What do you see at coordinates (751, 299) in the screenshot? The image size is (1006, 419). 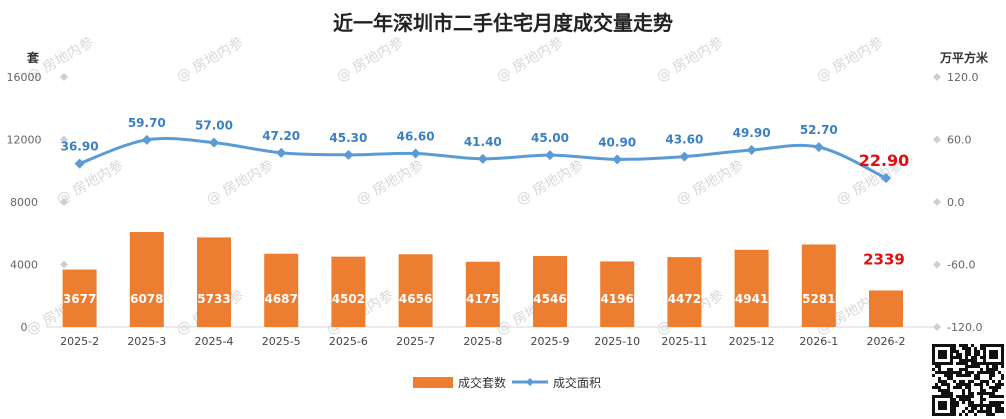 I see `bar-value-label: 4941` at bounding box center [751, 299].